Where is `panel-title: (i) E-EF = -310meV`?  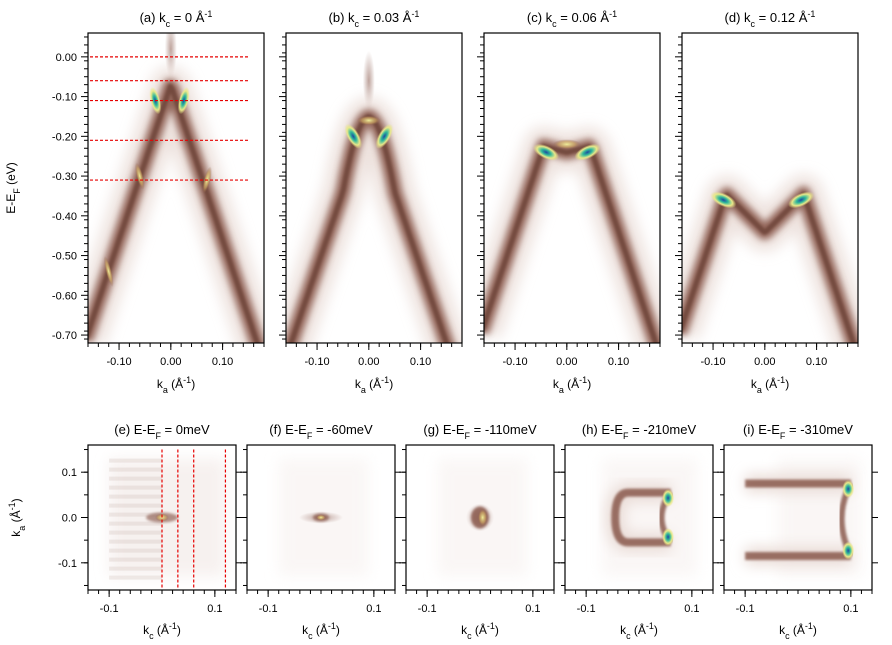 panel-title: (i) E-EF = -310meV is located at coordinates (798, 431).